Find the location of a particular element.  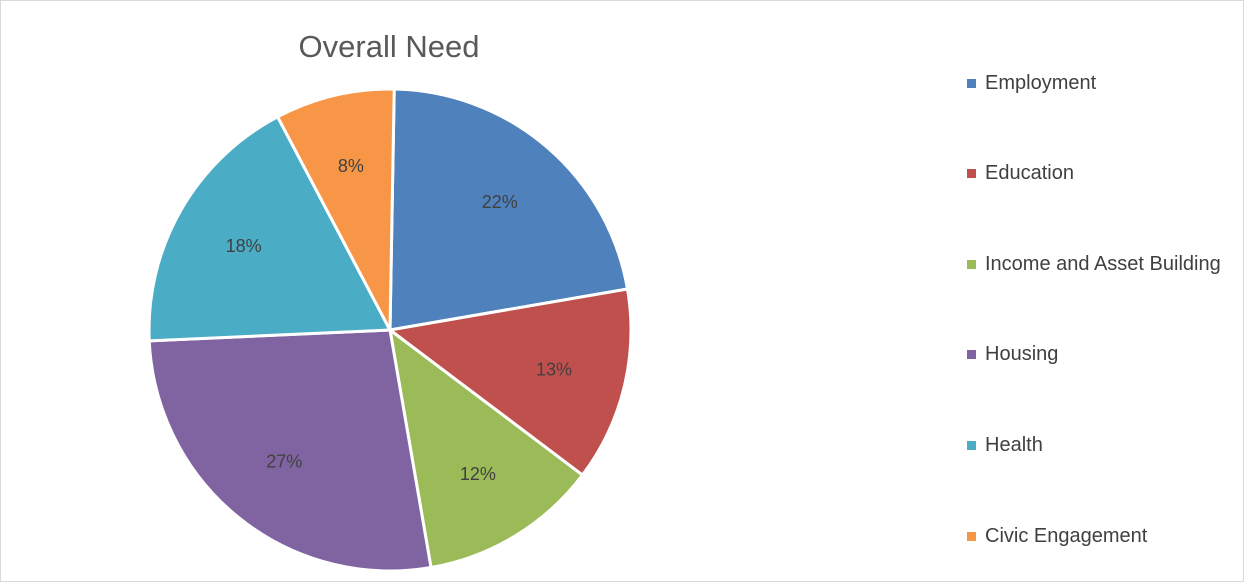

legend-swatch-housing is located at coordinates (971, 355).